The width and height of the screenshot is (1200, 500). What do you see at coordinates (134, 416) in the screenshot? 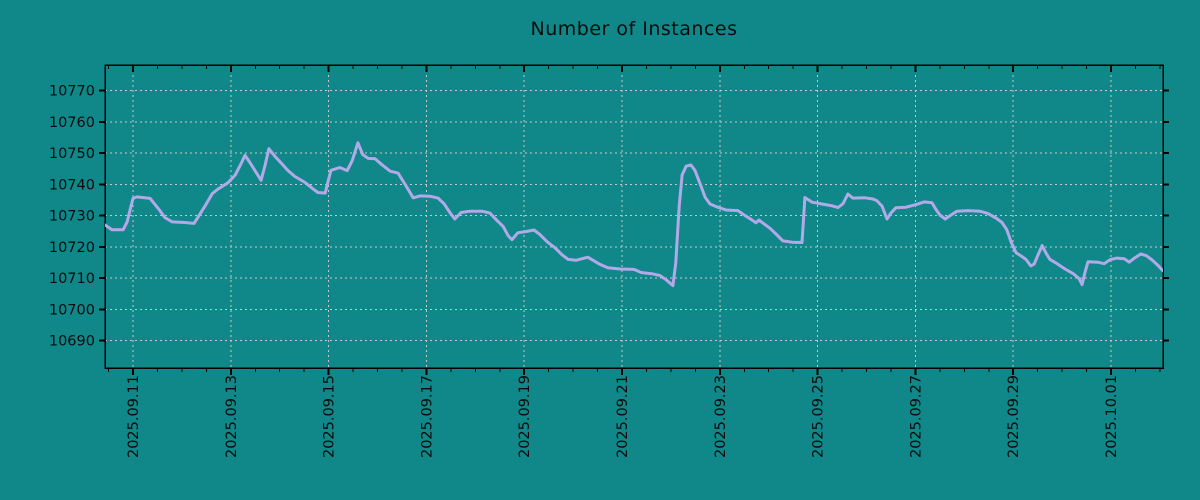
I see `x-tick-label: 2025.09.11` at bounding box center [134, 416].